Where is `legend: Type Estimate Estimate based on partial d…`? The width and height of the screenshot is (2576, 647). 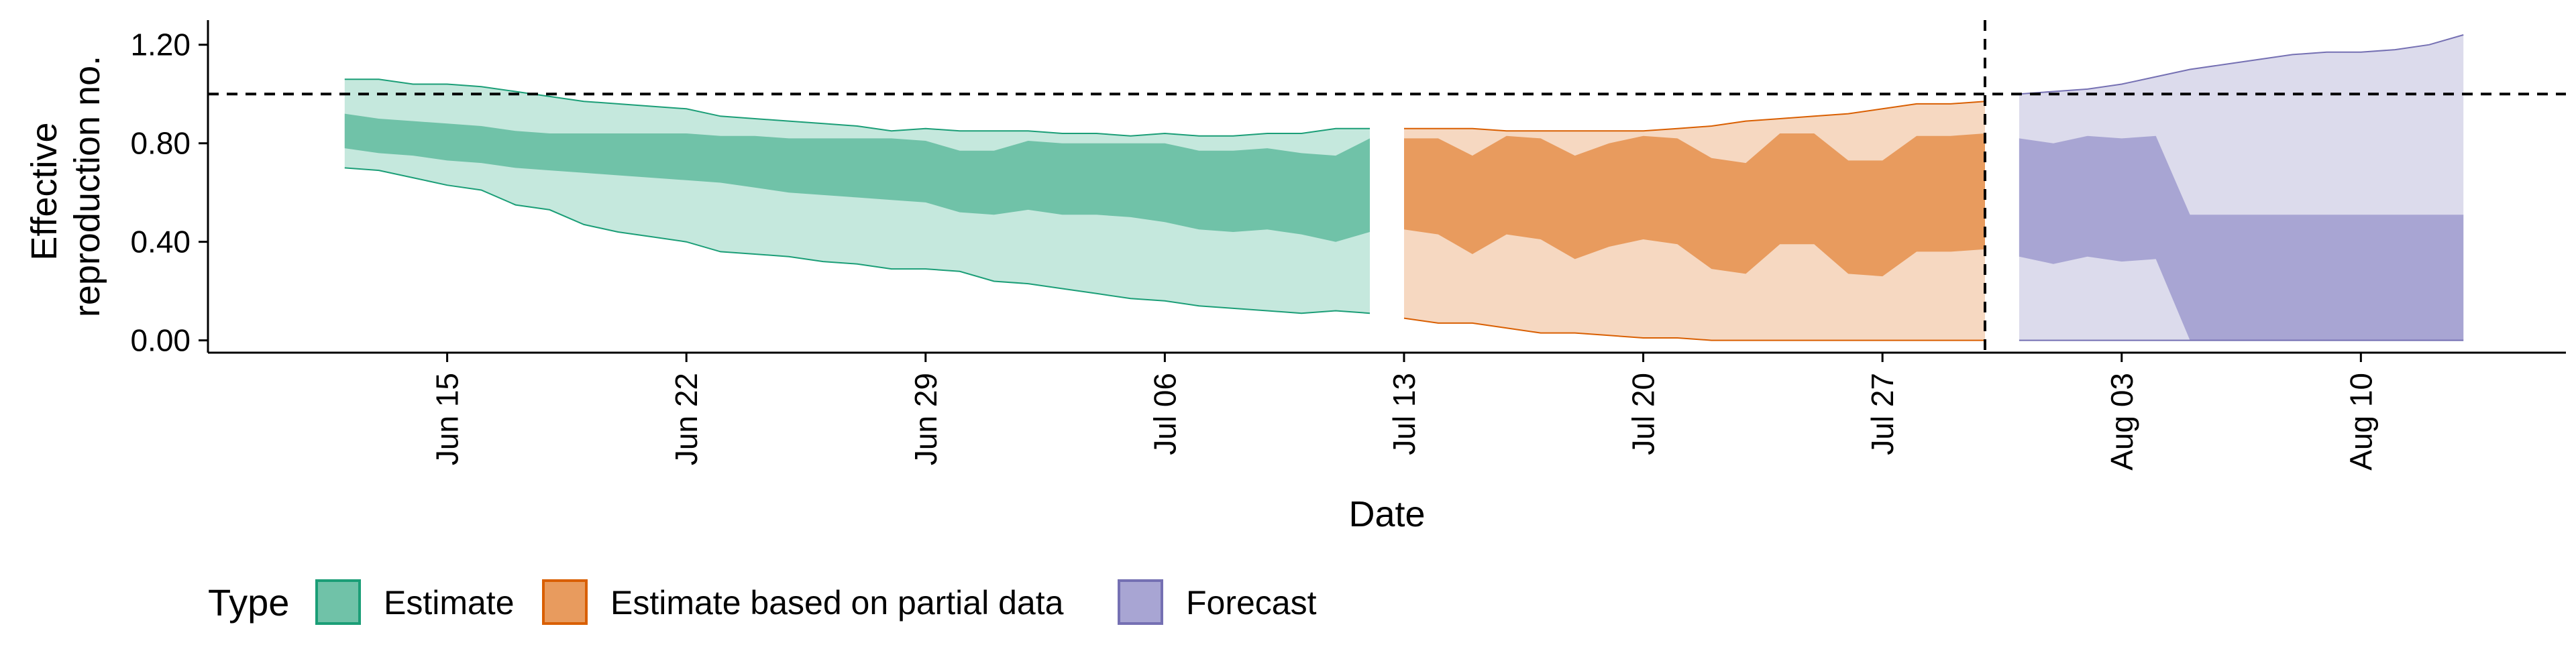 legend: Type Estimate Estimate based on partial d… is located at coordinates (762, 602).